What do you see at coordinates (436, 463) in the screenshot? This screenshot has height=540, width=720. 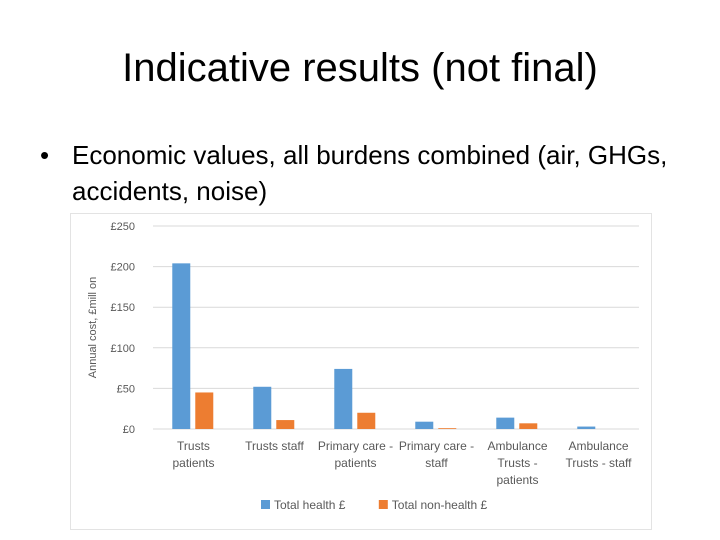 I see `x-tick-label: staff` at bounding box center [436, 463].